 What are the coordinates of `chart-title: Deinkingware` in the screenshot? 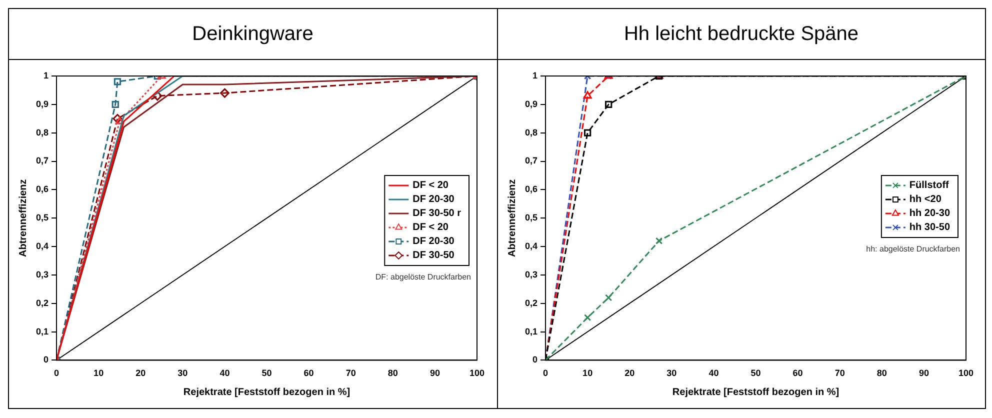 It's located at (252, 34).